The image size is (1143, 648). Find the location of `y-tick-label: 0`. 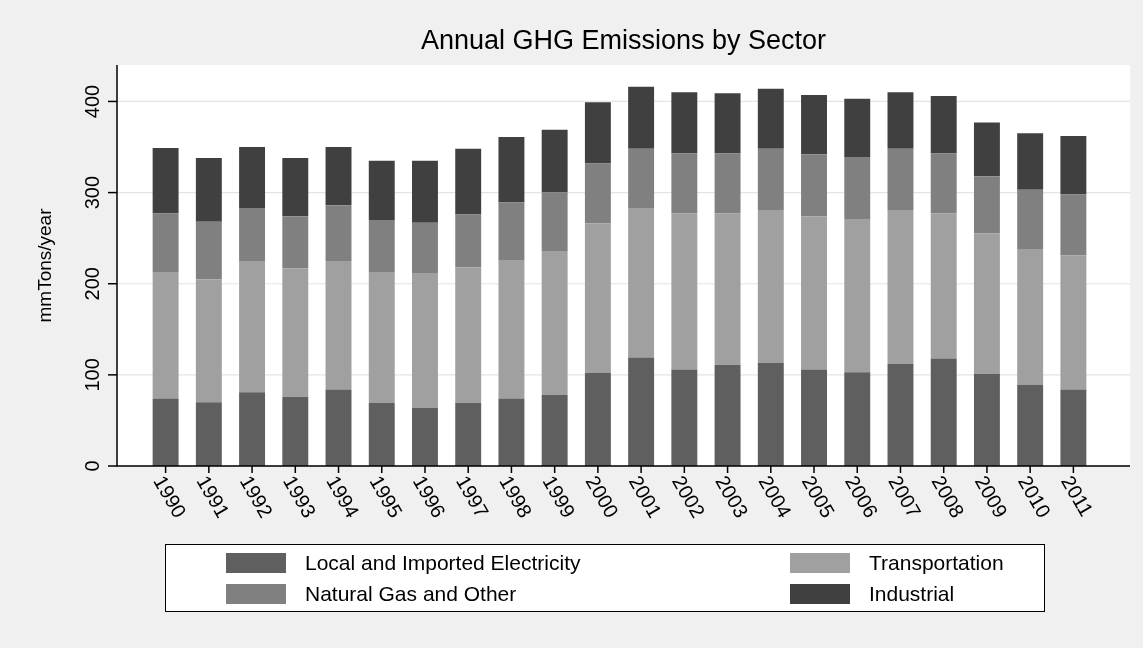

y-tick-label: 0 is located at coordinates (91, 466).